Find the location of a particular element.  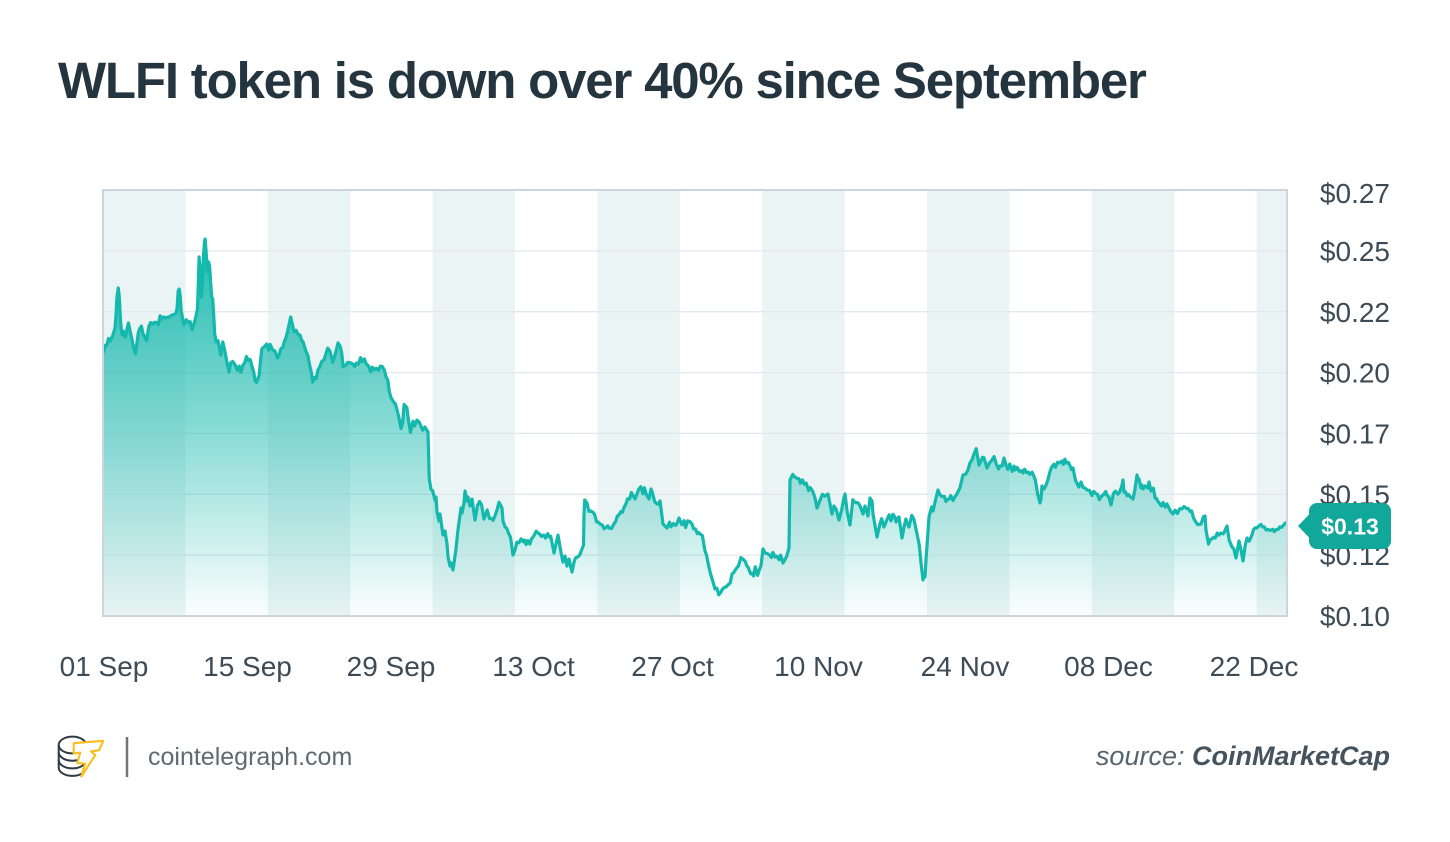

svg-text: 08 Dec is located at coordinates (1108, 666).